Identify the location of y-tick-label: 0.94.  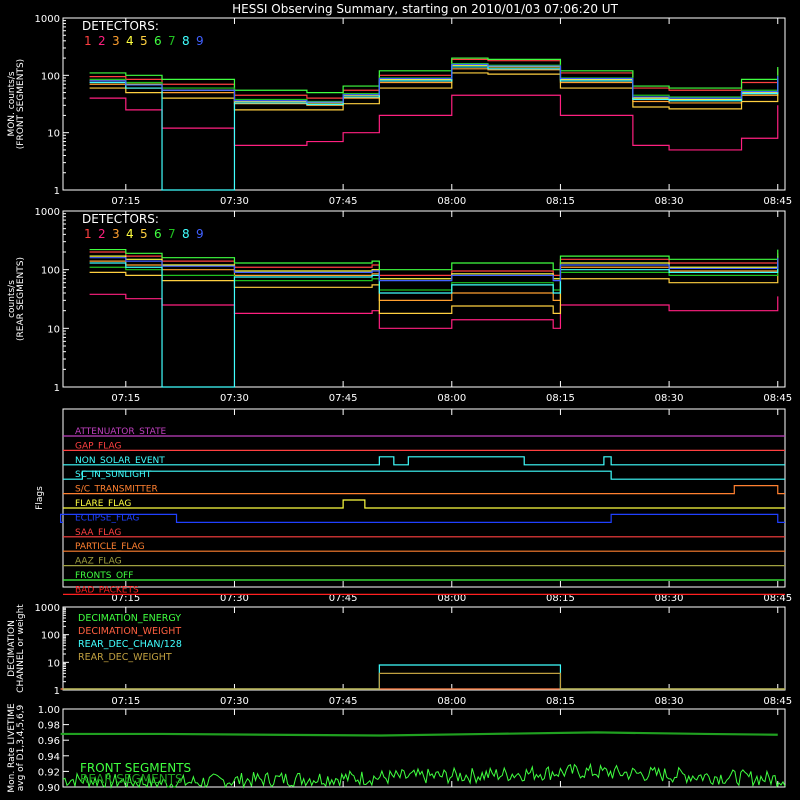
(49, 757).